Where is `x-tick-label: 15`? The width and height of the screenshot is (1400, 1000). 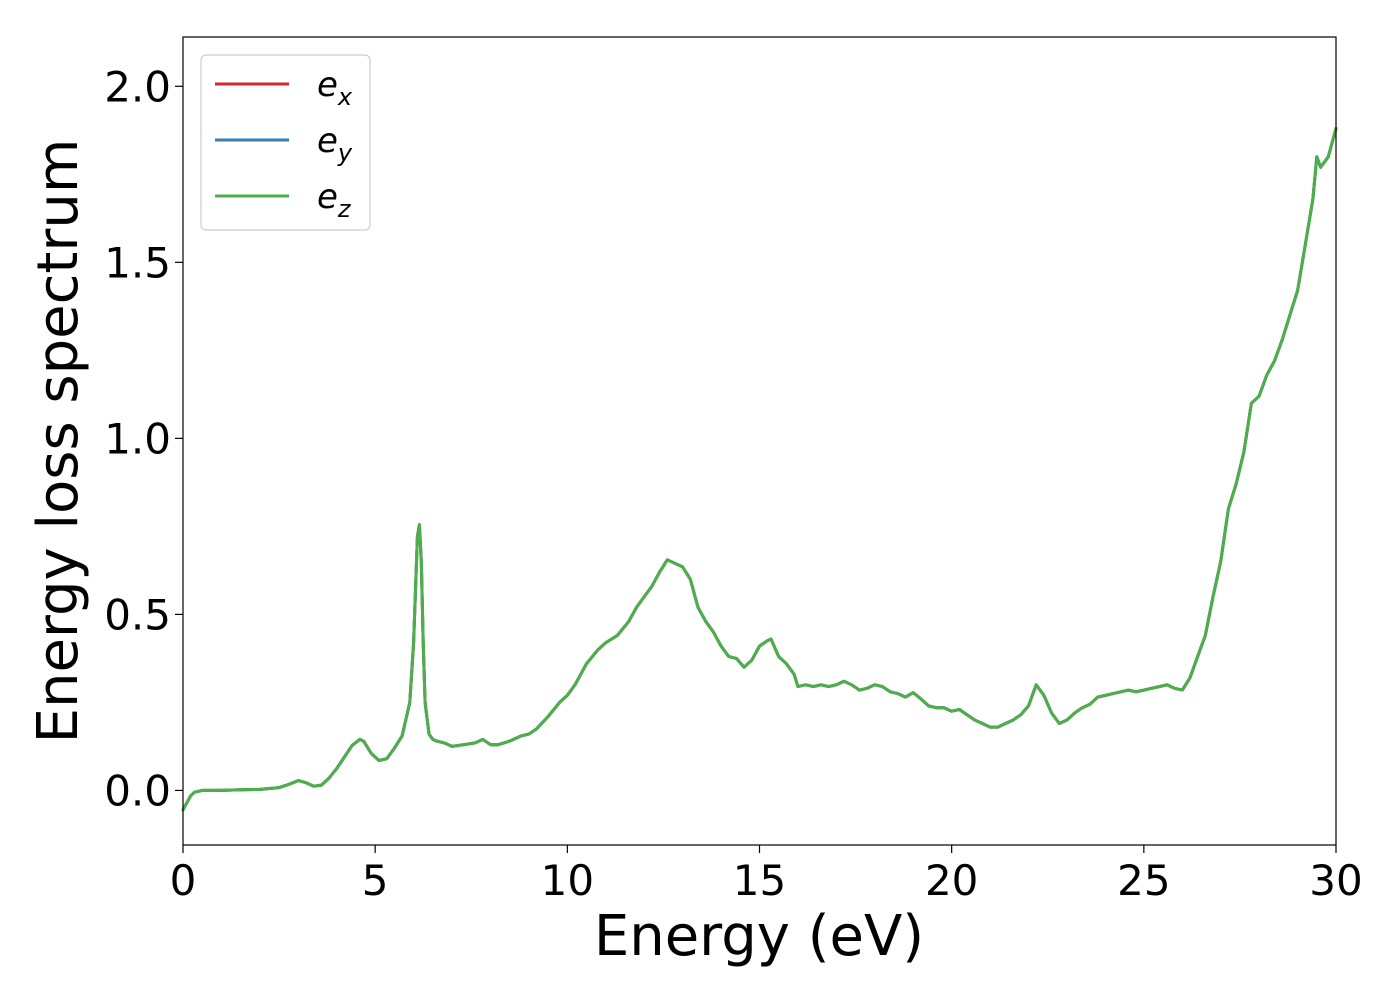
x-tick-label: 15 is located at coordinates (759, 880).